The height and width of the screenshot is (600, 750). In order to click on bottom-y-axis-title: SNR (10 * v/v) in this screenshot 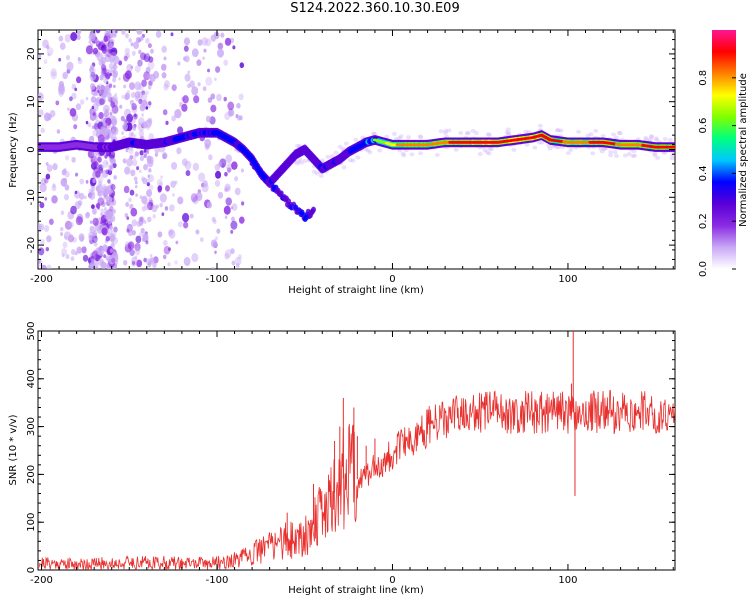, I will do `click(13, 449)`.